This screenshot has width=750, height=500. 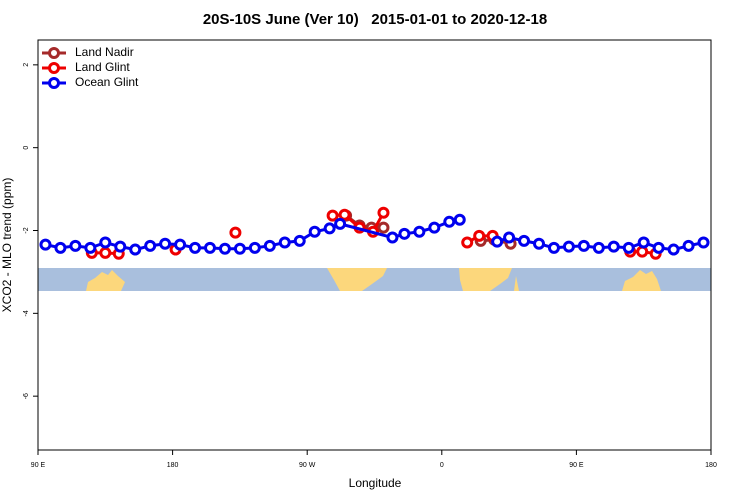 What do you see at coordinates (26, 230) in the screenshot?
I see `y-tick-label: -2` at bounding box center [26, 230].